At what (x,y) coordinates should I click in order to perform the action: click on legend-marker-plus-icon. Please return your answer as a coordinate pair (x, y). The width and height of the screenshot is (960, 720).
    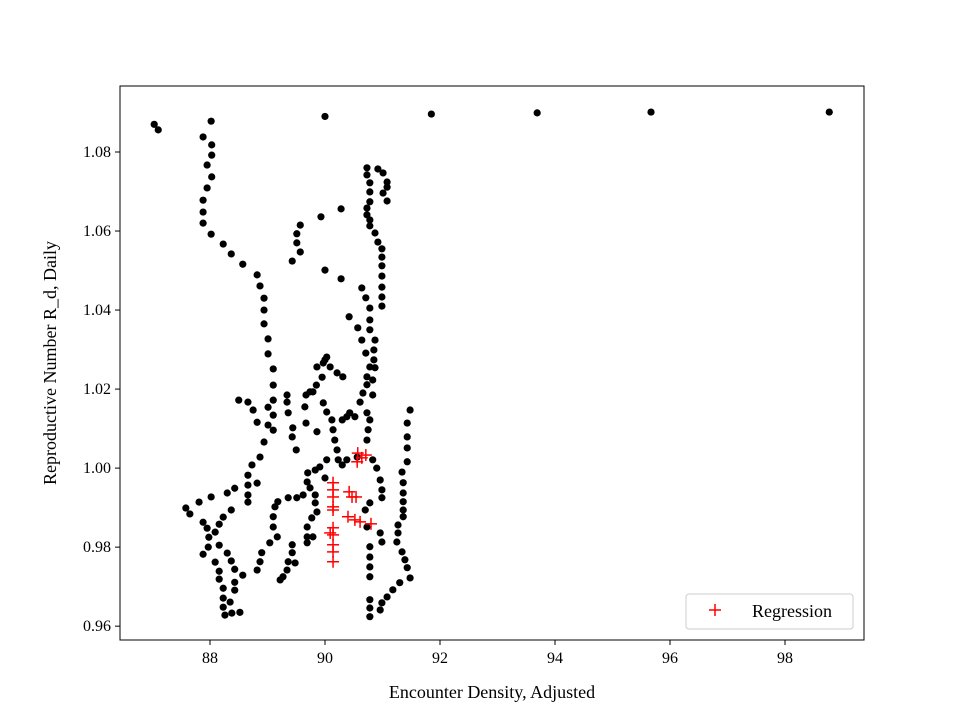
    Looking at the image, I should click on (715, 610).